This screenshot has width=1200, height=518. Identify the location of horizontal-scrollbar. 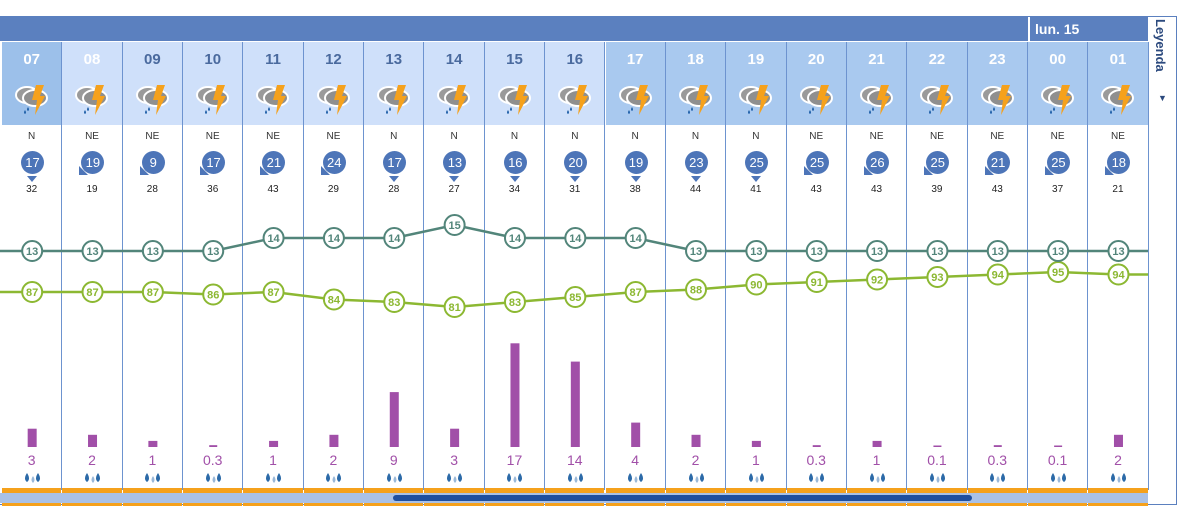
(574, 498).